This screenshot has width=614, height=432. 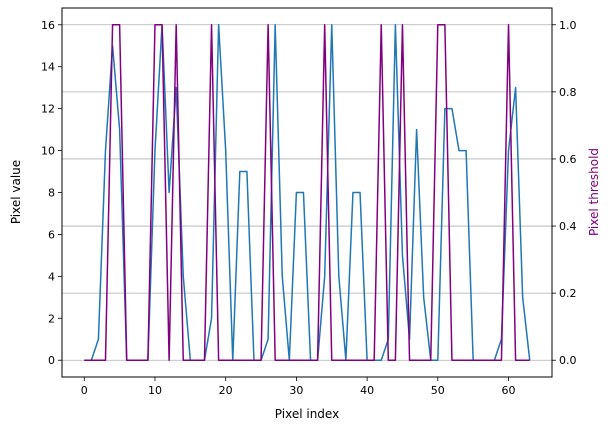 What do you see at coordinates (509, 390) in the screenshot?
I see `x-tick-label: 60` at bounding box center [509, 390].